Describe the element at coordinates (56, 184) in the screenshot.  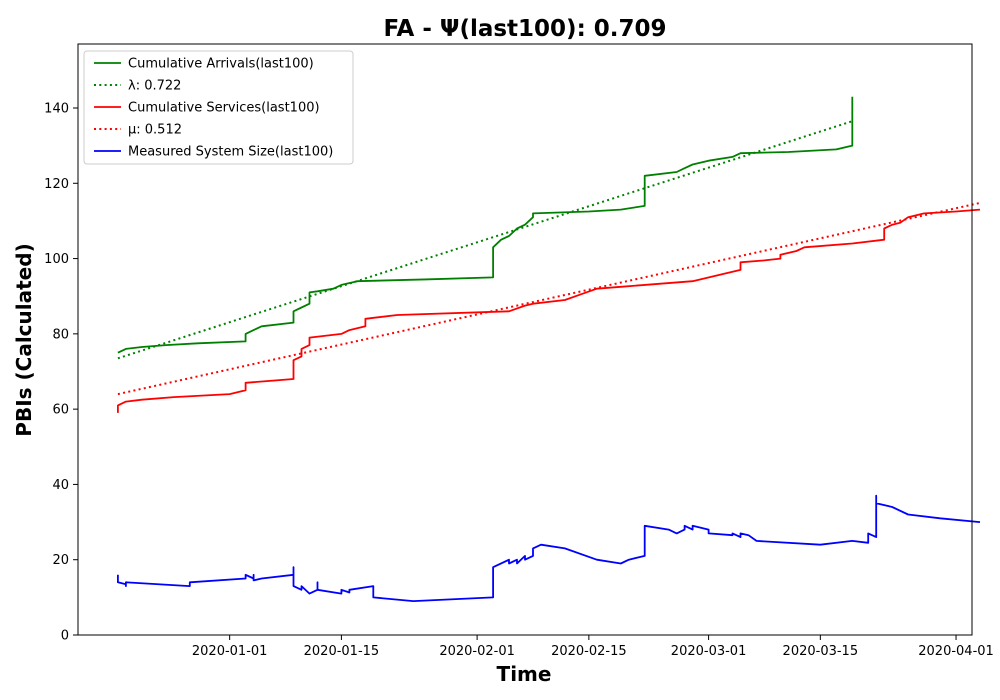
I see `y-tick-label-6: 120` at that location.